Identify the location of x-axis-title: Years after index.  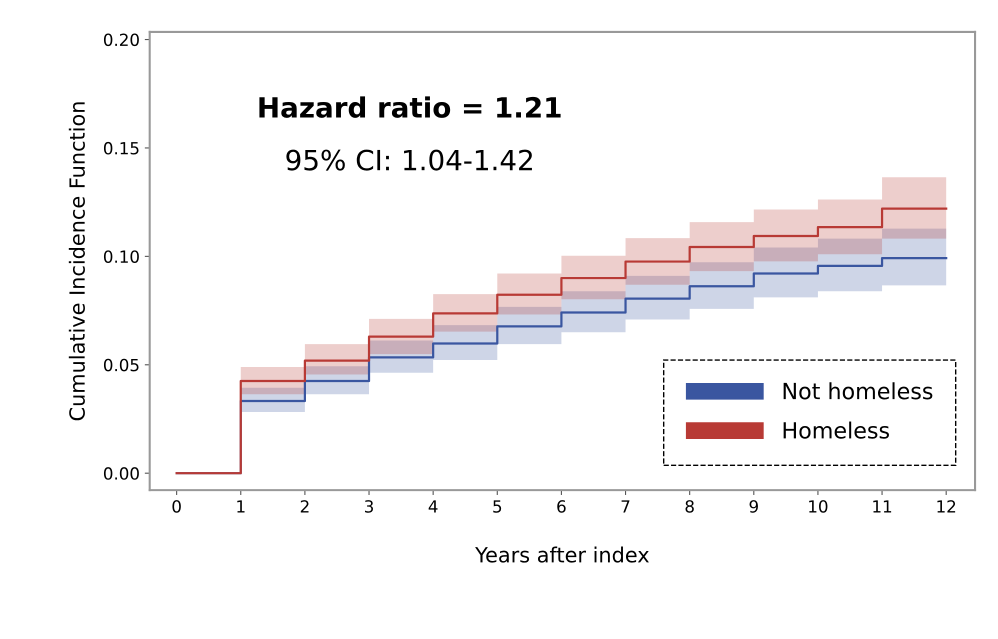
(562, 554).